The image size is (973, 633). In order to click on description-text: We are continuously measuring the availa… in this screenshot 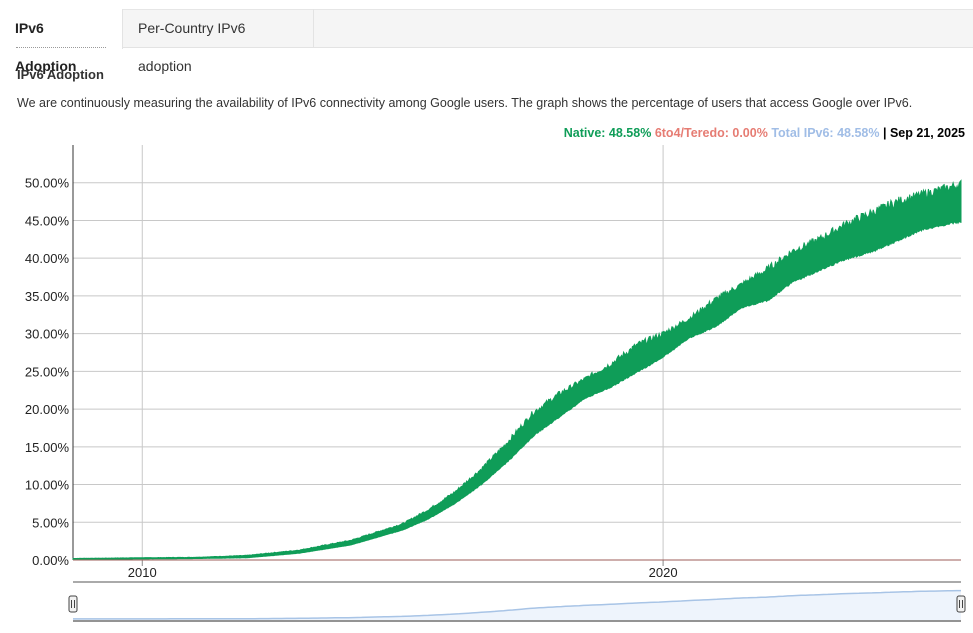, I will do `click(465, 103)`.